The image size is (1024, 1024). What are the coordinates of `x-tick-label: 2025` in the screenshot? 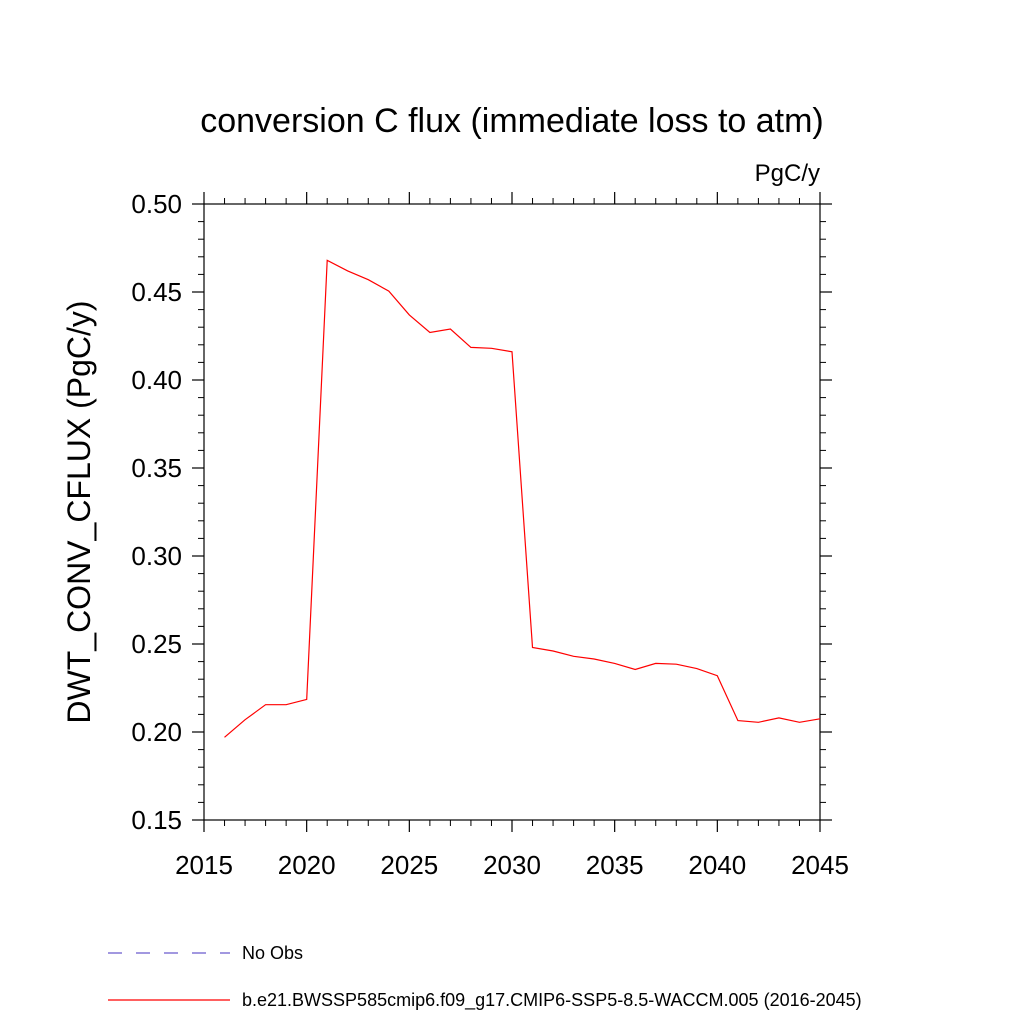 It's located at (409, 865).